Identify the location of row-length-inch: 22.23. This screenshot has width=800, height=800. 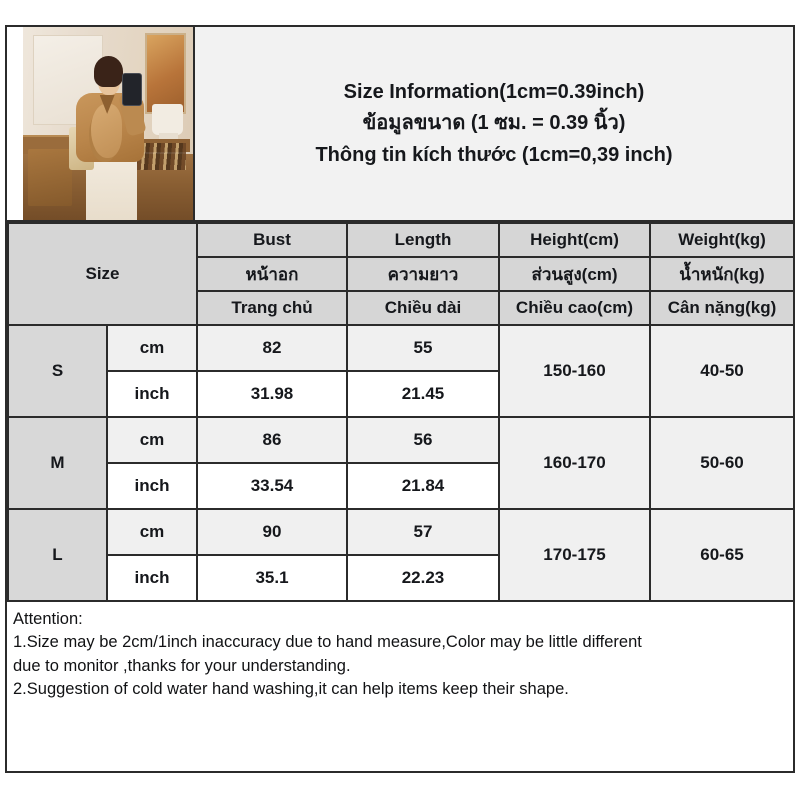
(423, 578).